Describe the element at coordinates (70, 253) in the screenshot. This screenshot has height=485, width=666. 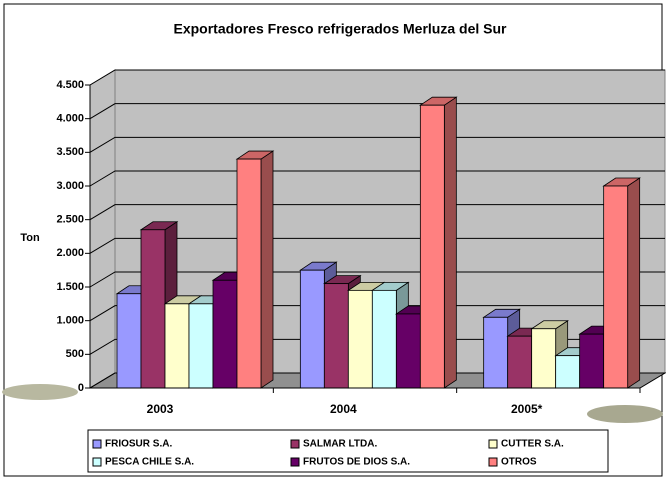
I see `y-tick-label: 2.000` at that location.